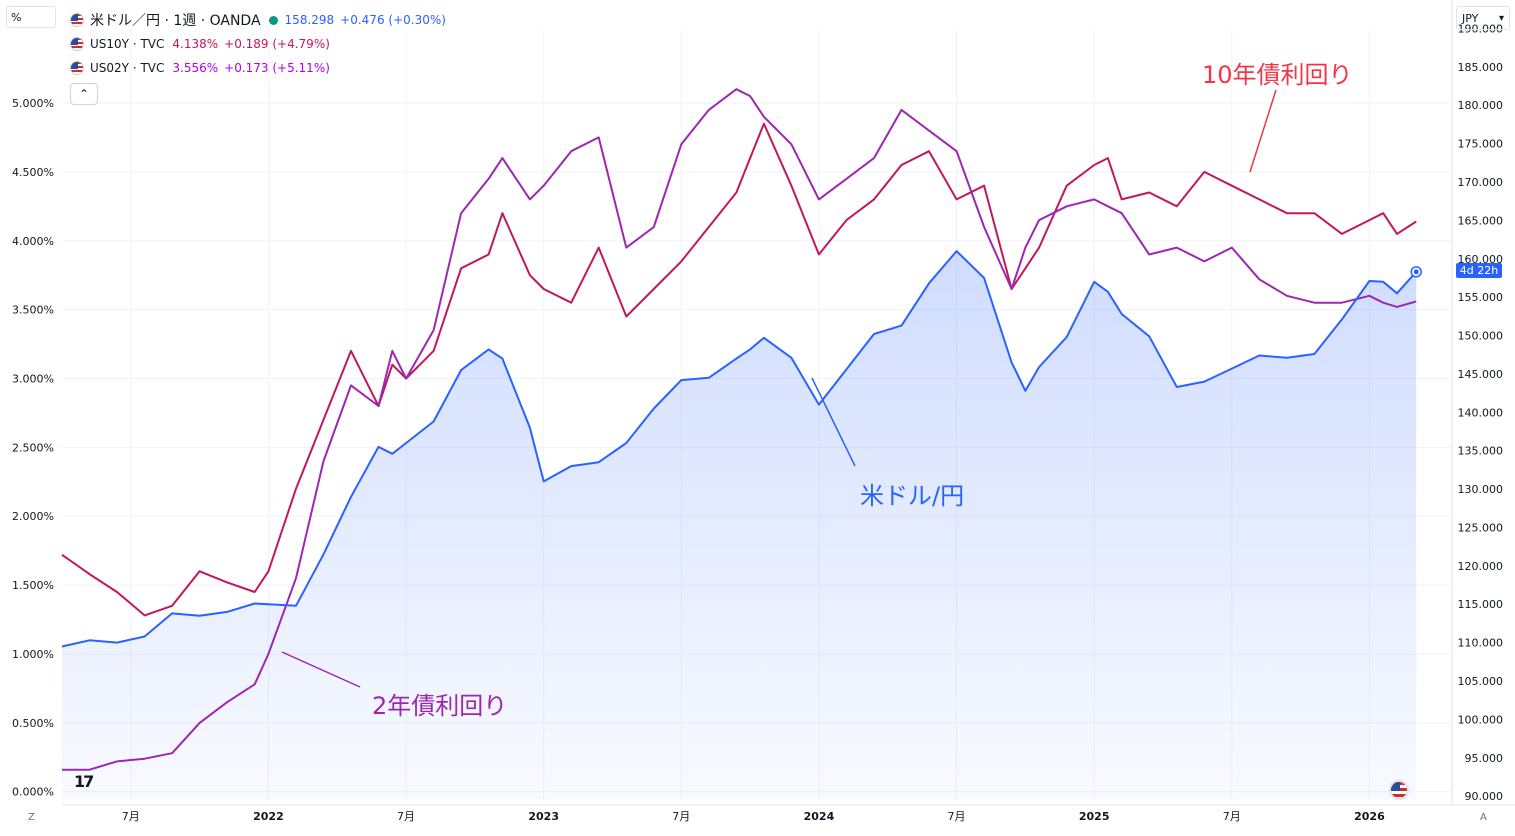 This screenshot has width=1515, height=836. Describe the element at coordinates (127, 68) in the screenshot. I see `us02y-name: US02Y · TVC` at that location.